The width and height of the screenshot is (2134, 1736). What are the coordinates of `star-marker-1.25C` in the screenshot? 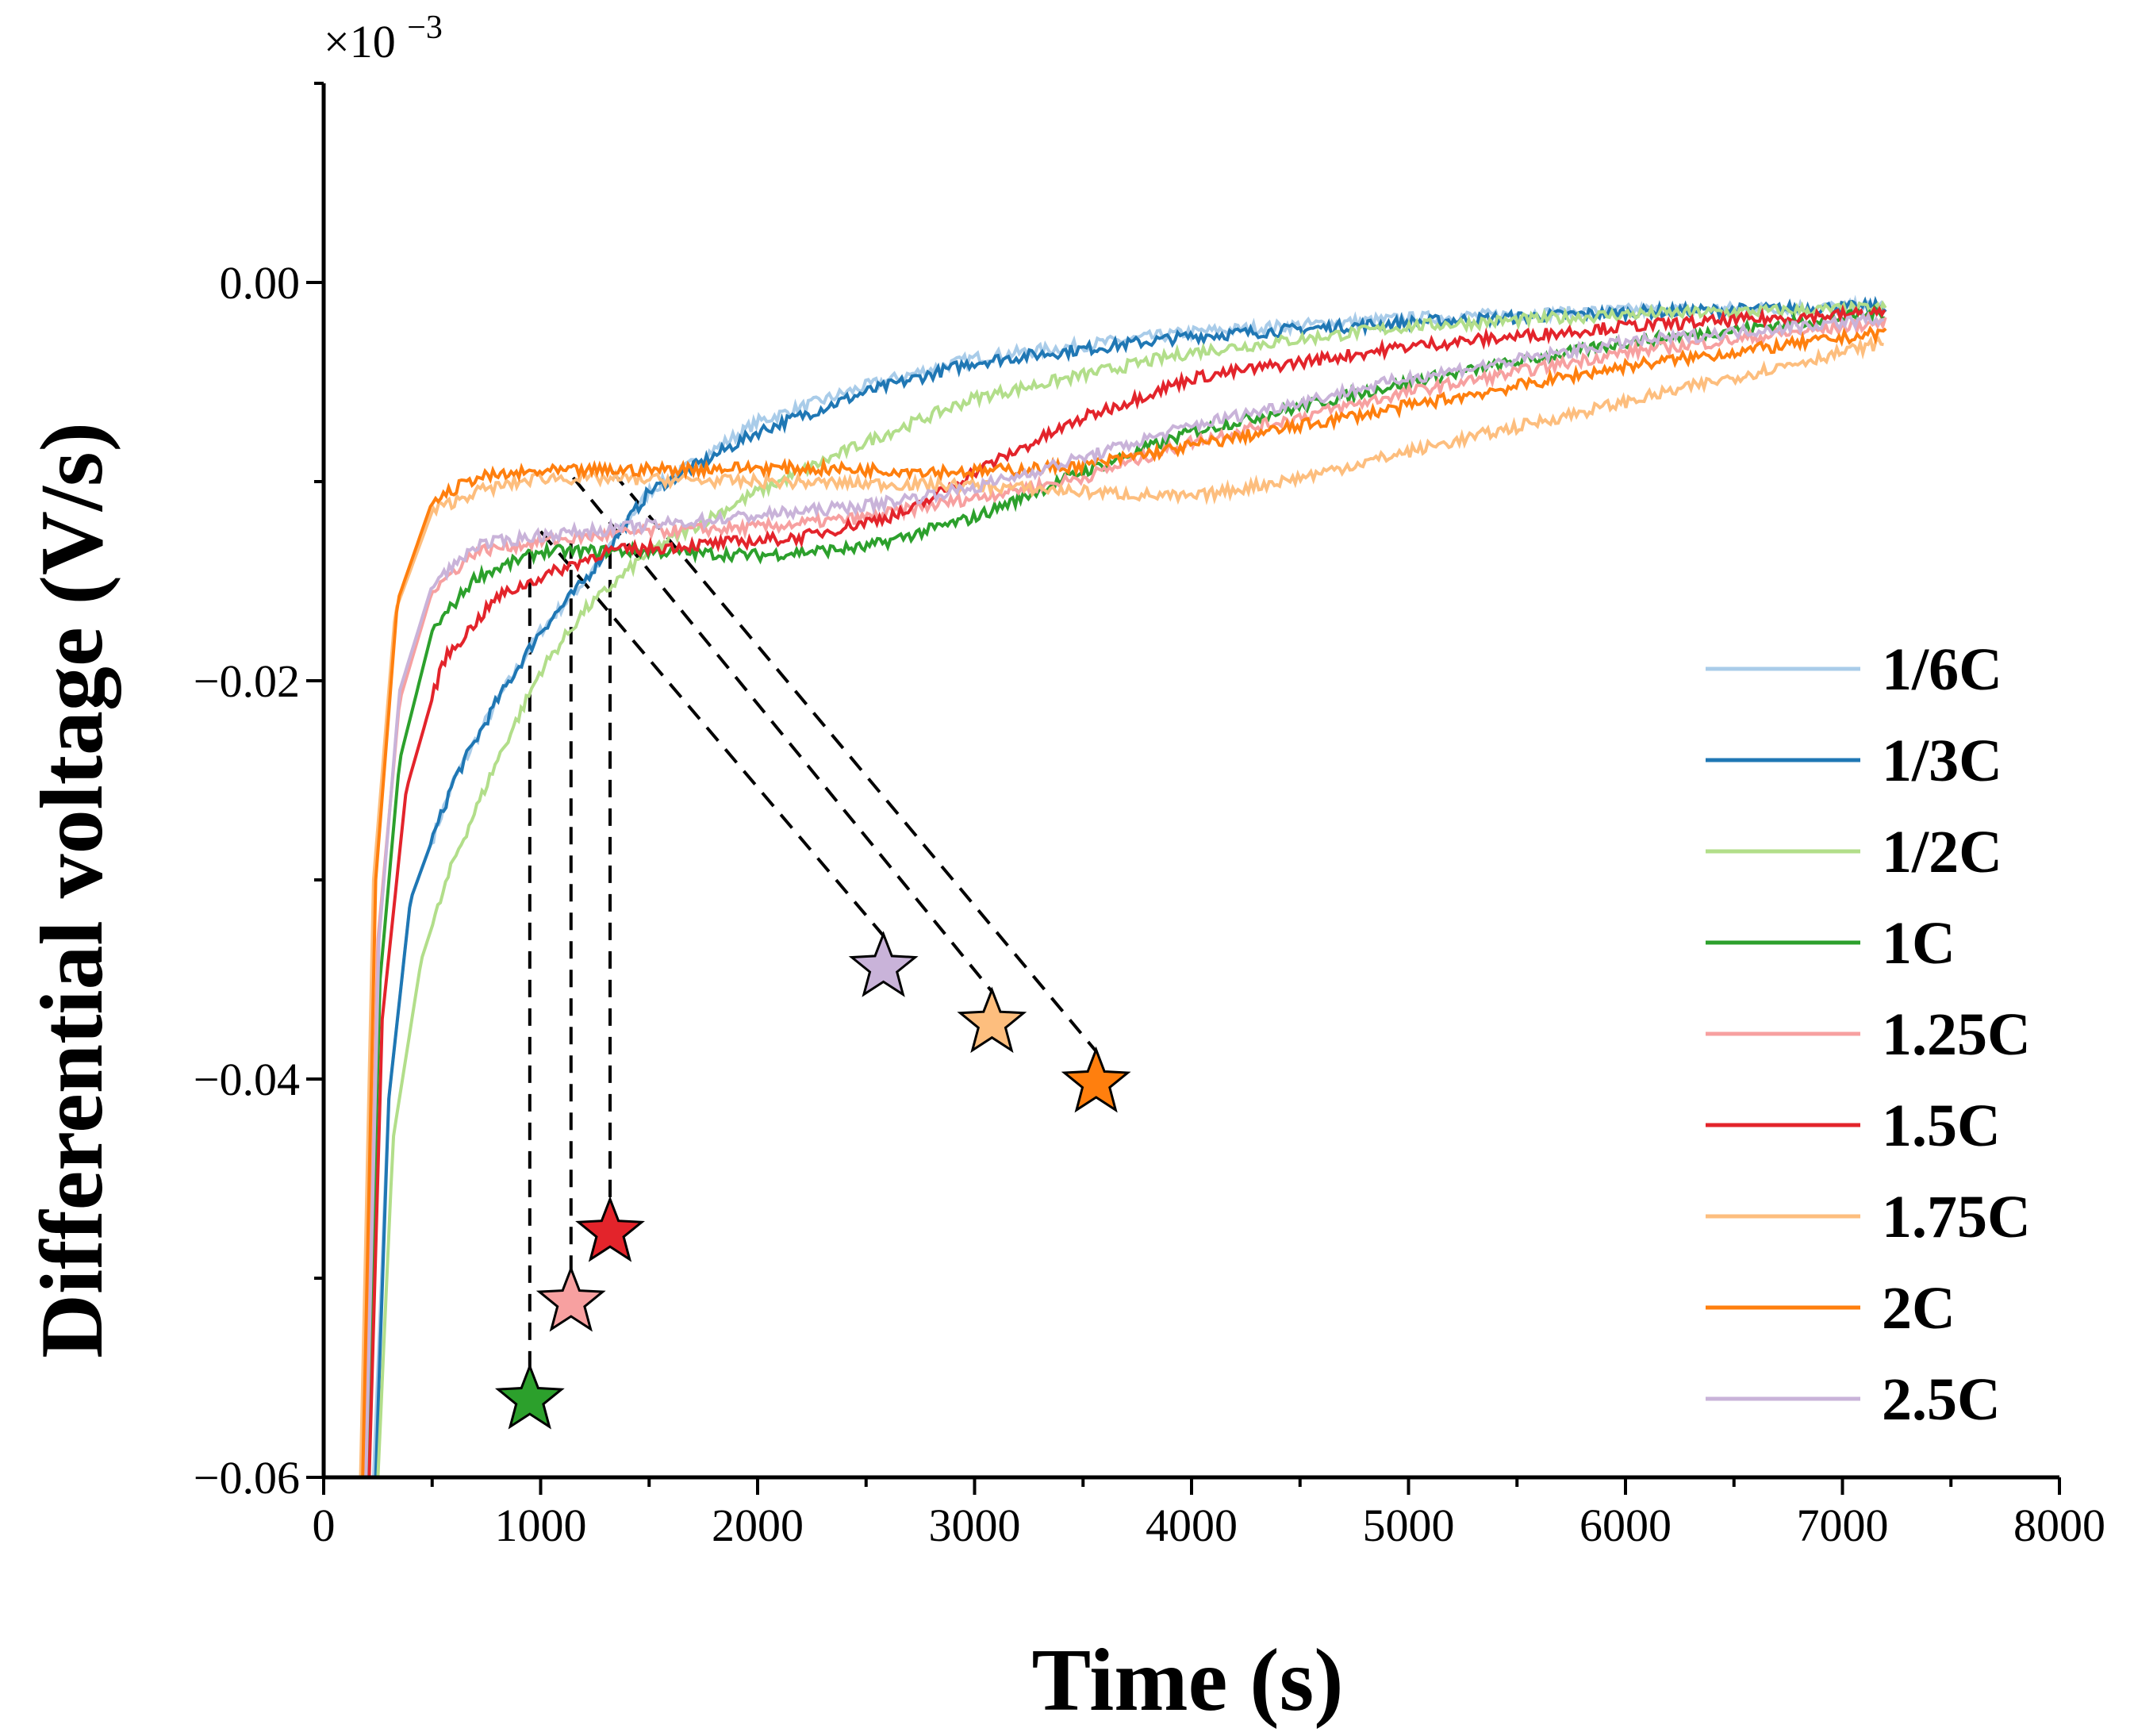 It's located at (570, 1298).